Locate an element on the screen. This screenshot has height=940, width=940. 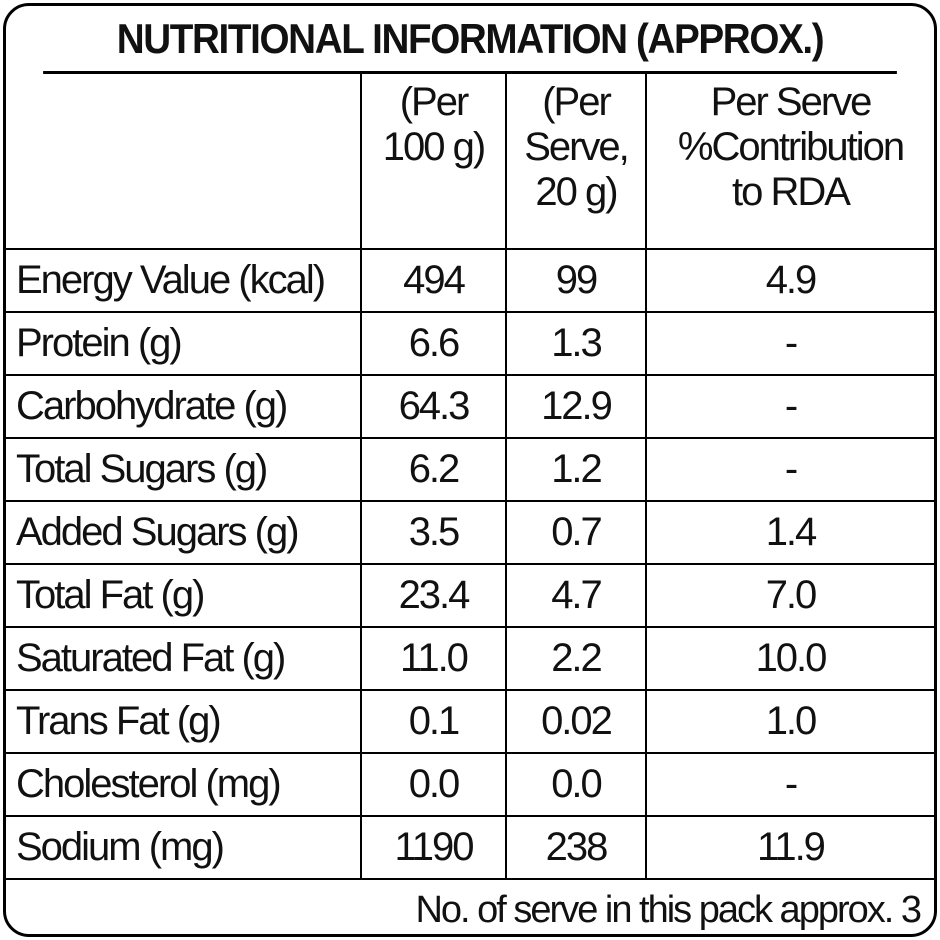
nutrient-label: Total Fat (g) is located at coordinates (184, 595).